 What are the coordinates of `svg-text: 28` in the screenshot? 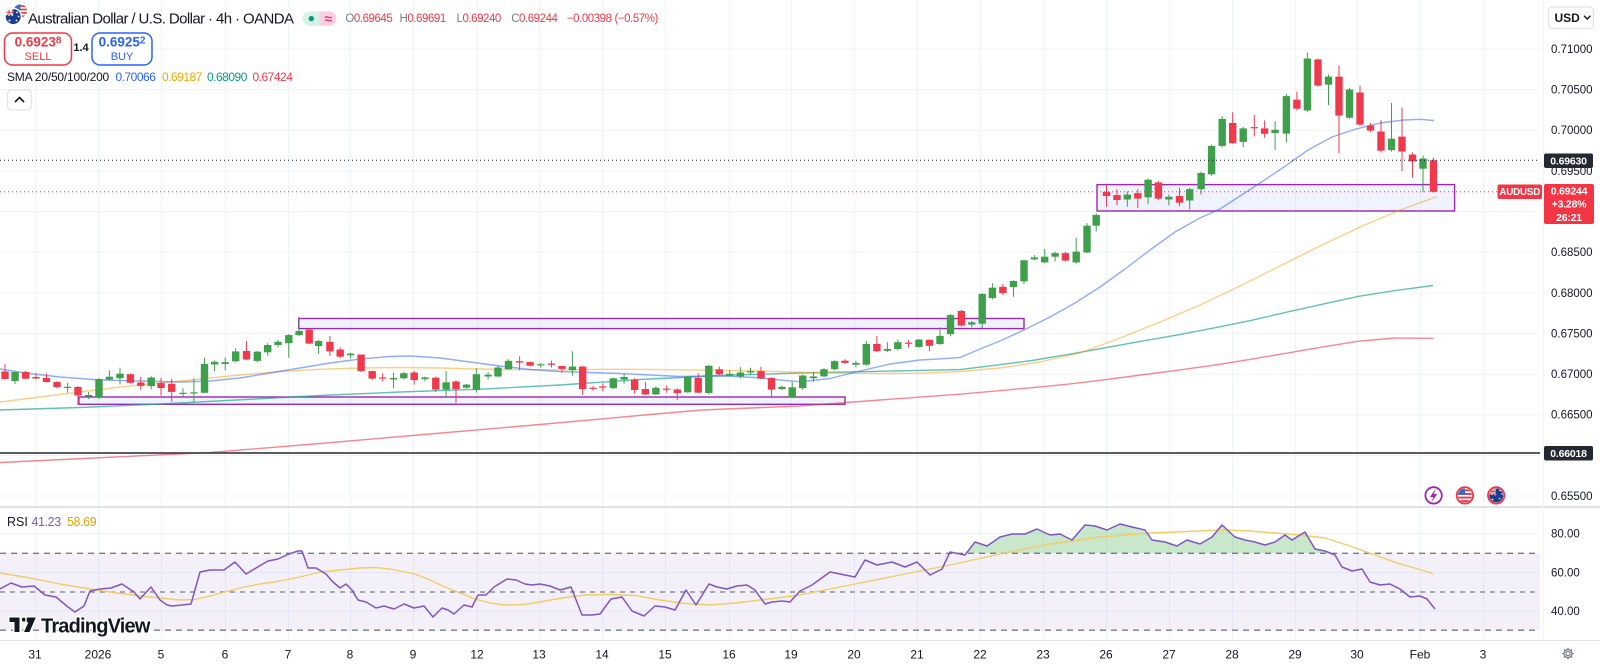 It's located at (1232, 655).